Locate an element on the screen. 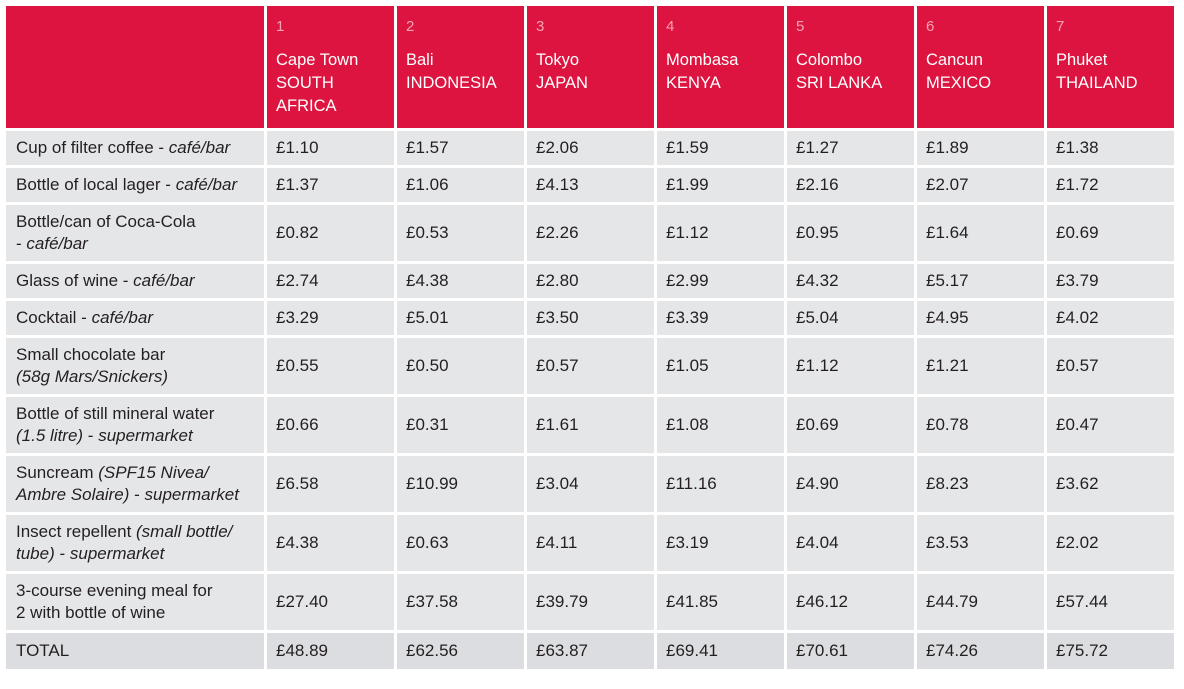  item-label-part: Bottle of still mineral water is located at coordinates (115, 413).